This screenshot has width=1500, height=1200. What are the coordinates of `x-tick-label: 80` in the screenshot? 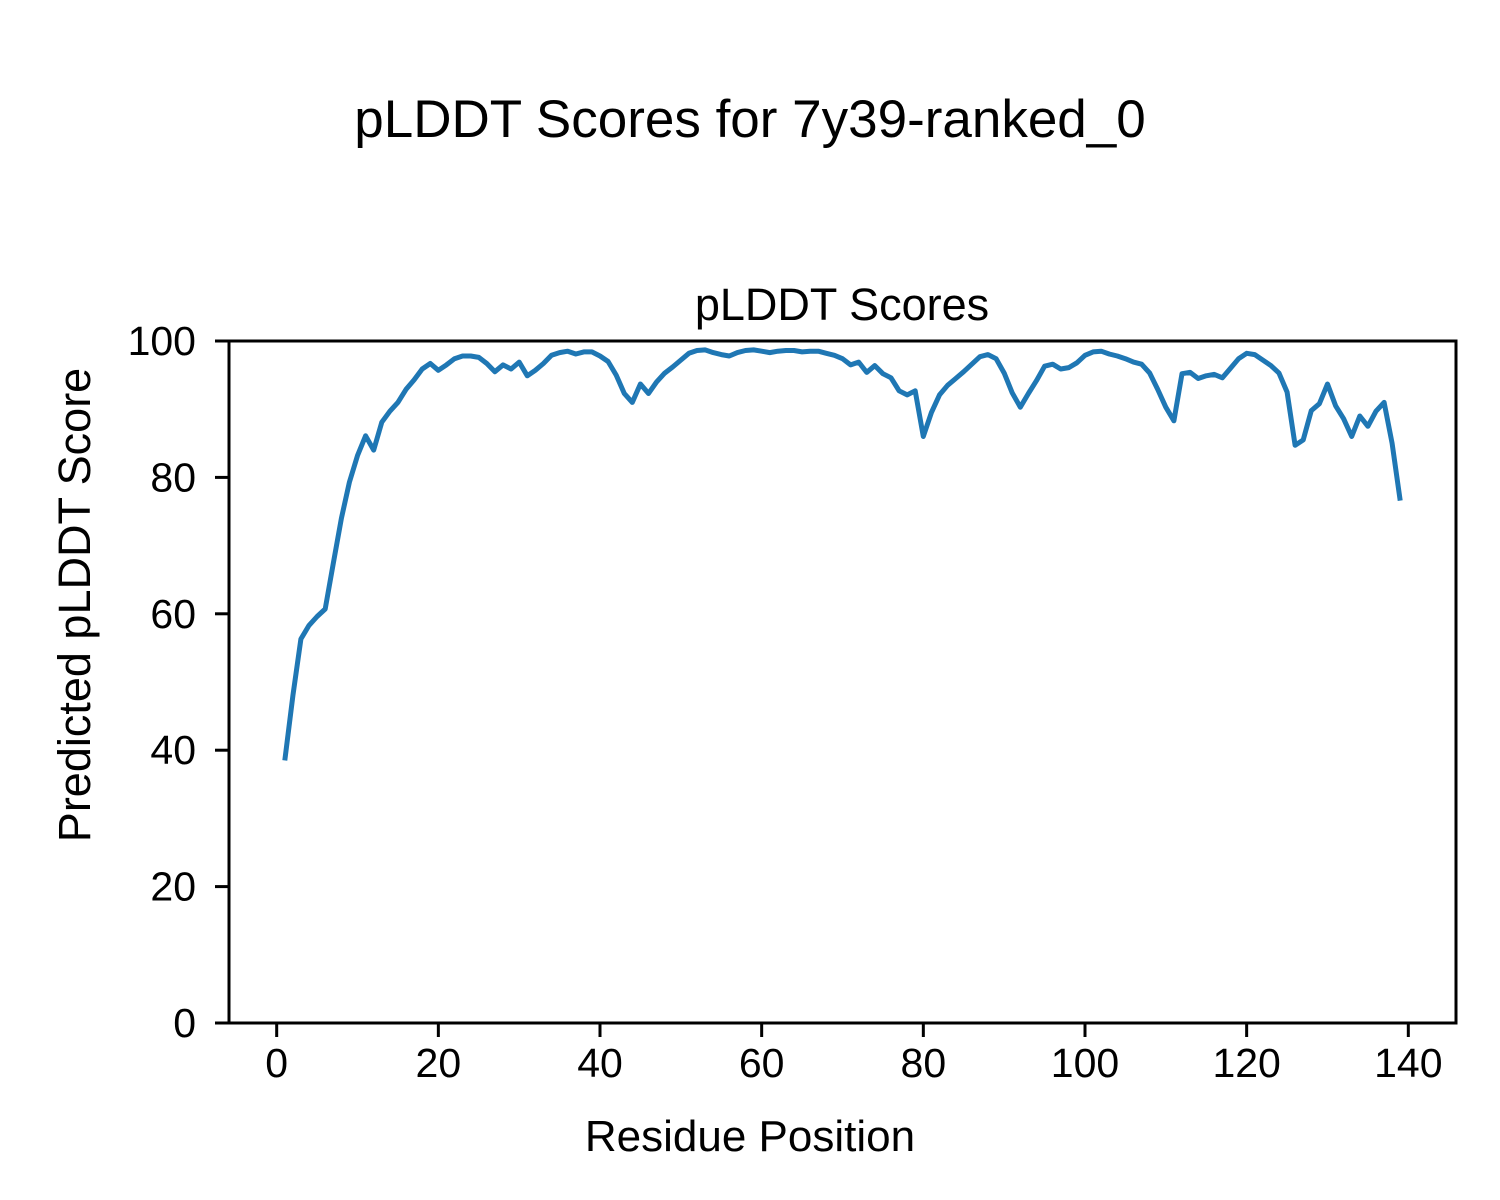 It's located at (924, 1063).